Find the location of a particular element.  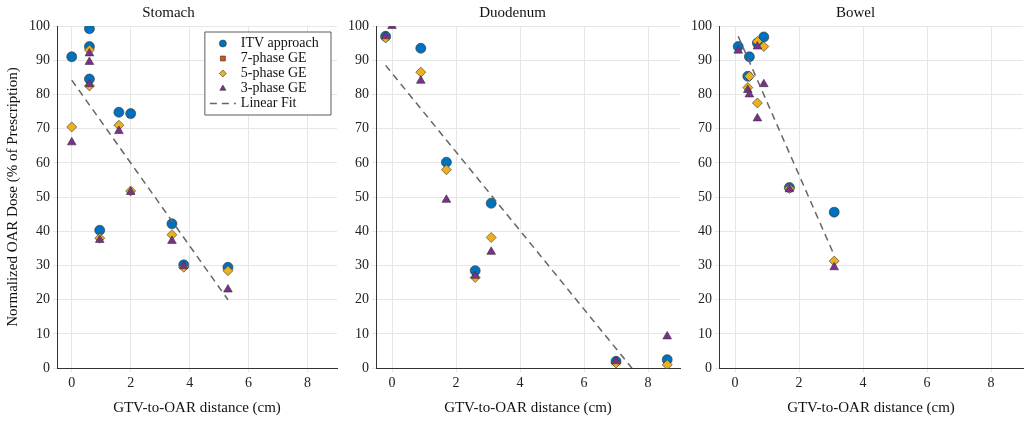

legend-label: Linear Fit is located at coordinates (268, 103).